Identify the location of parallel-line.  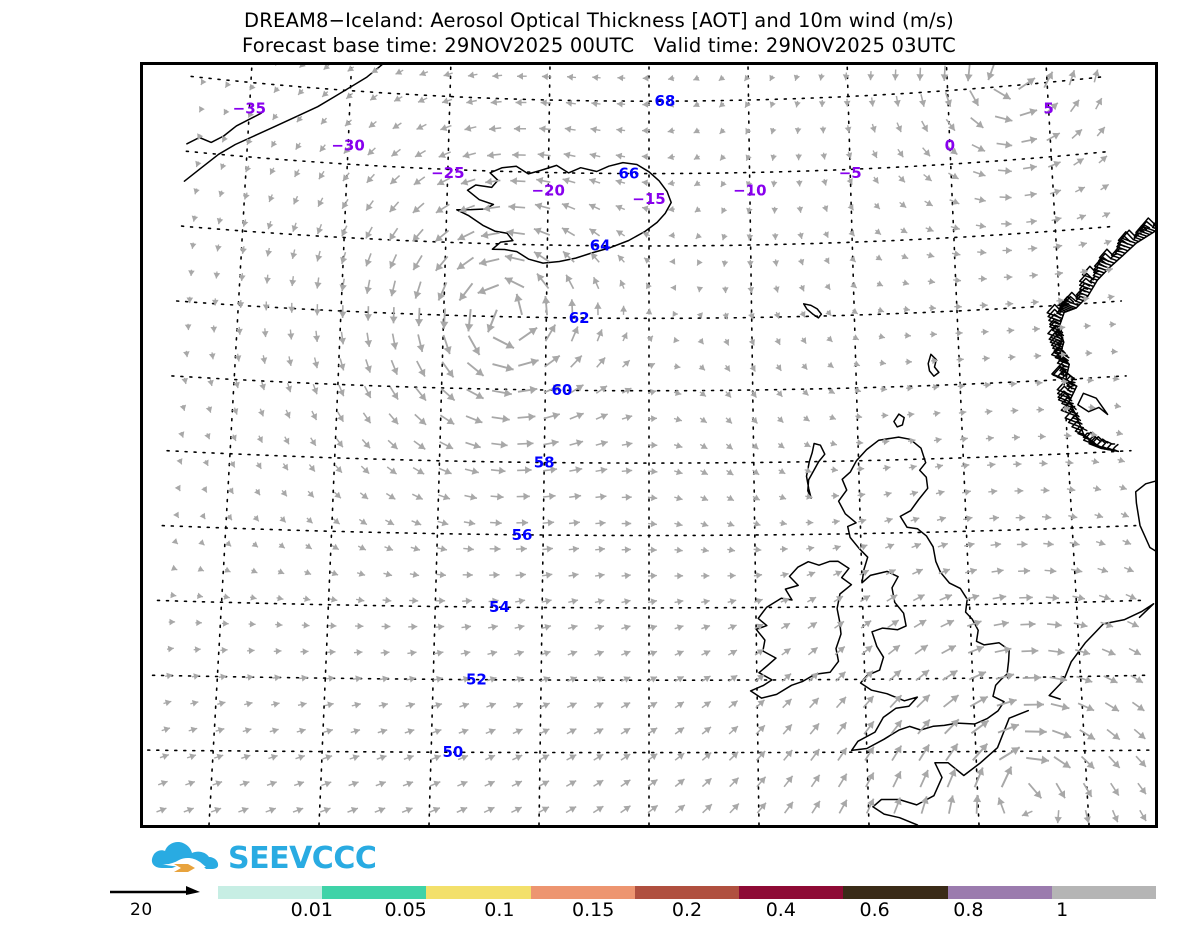
(649, 383).